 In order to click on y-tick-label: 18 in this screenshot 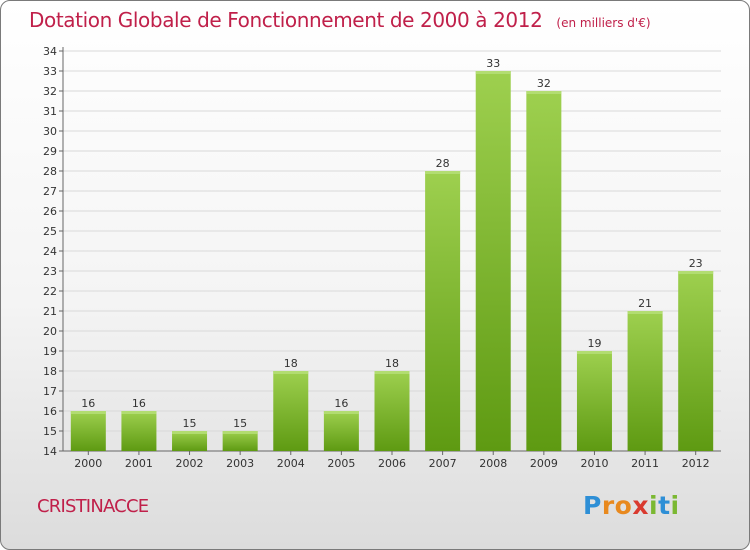, I will do `click(50, 371)`.